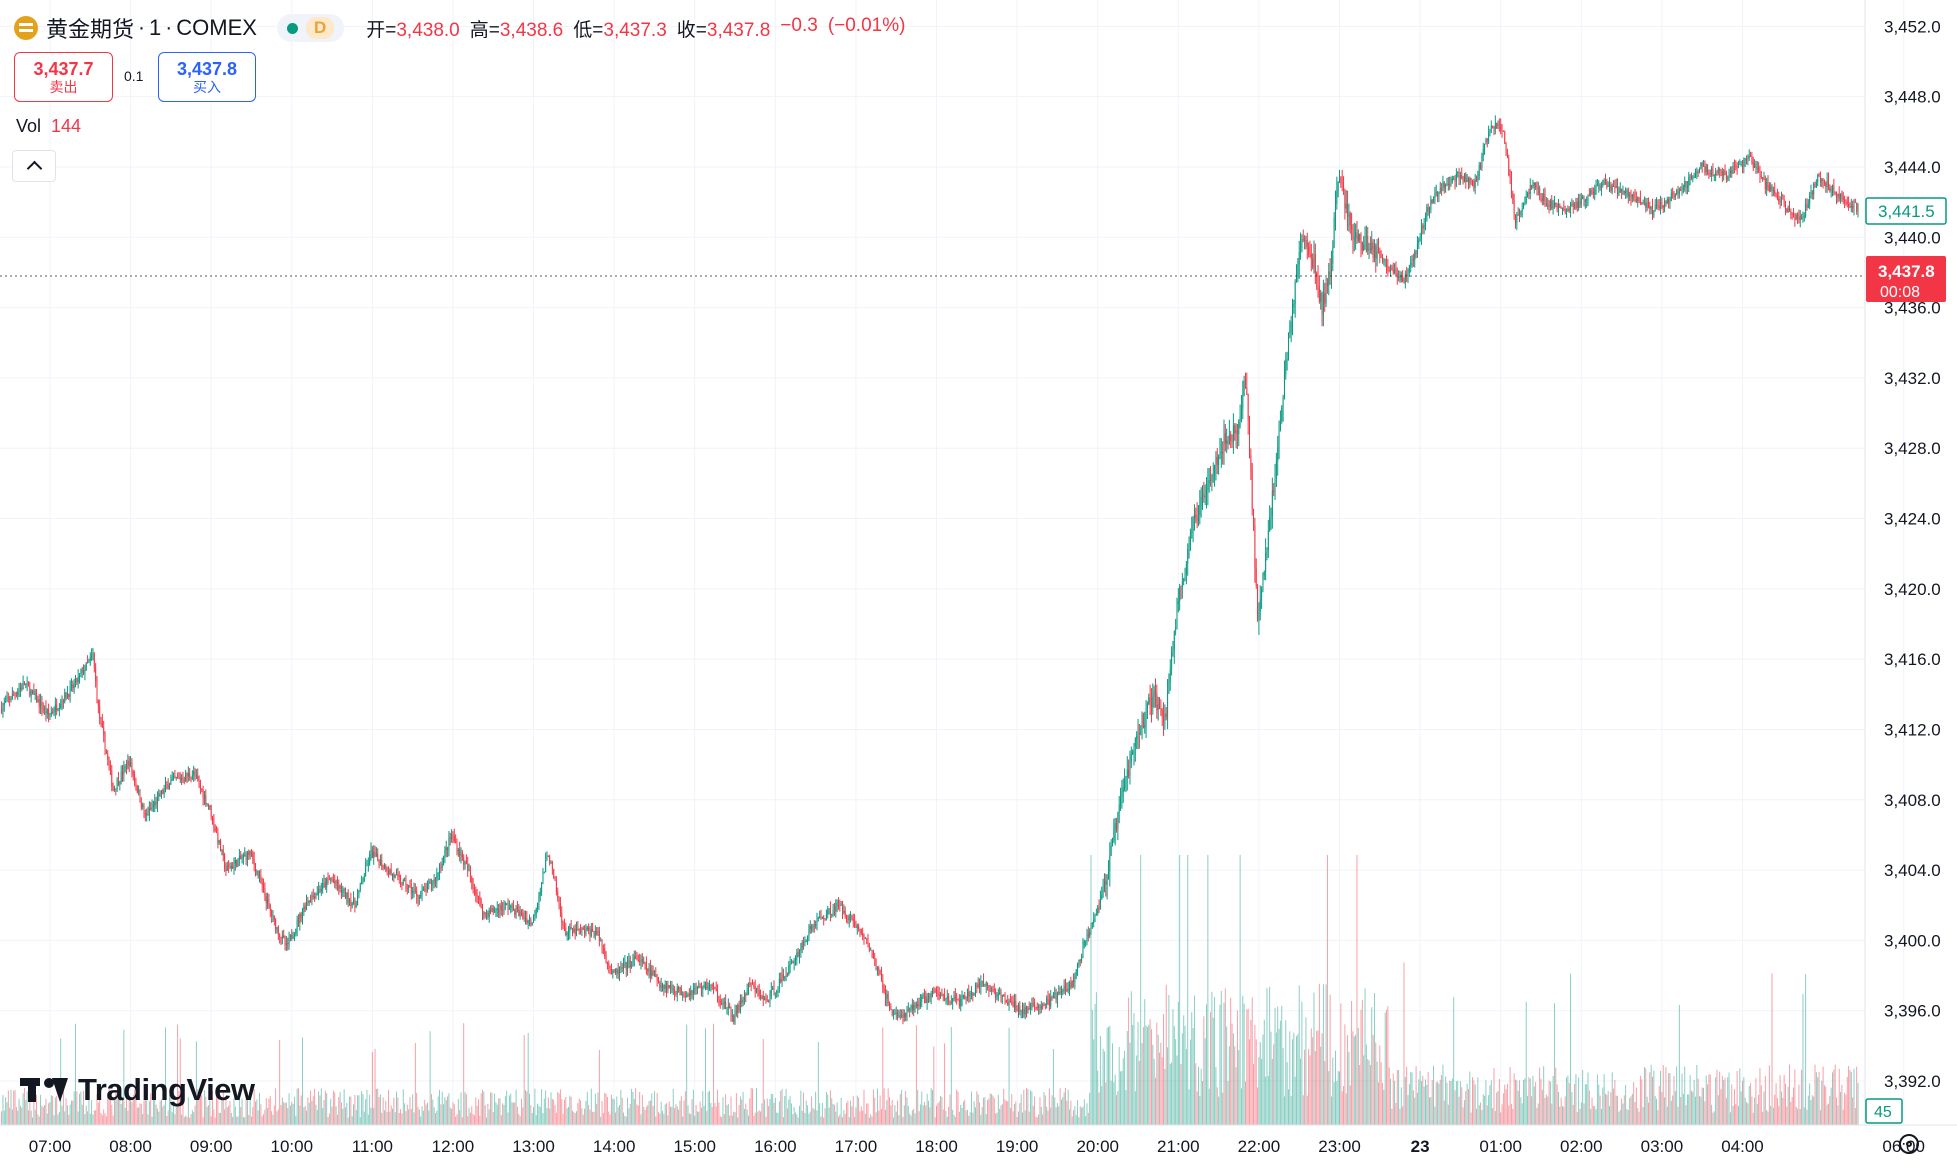 The height and width of the screenshot is (1168, 1957). Describe the element at coordinates (63, 69) in the screenshot. I see `sell-price: 3,437.7` at that location.